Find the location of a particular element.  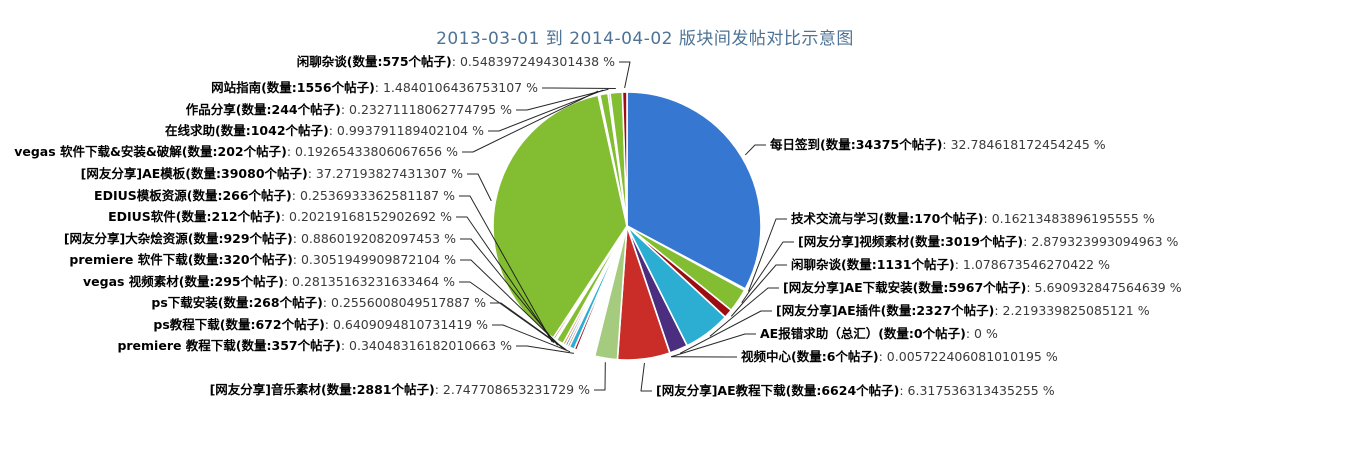

slice-label-name: 闲聊杂谈(数量:1131个帖子) is located at coordinates (873, 264).